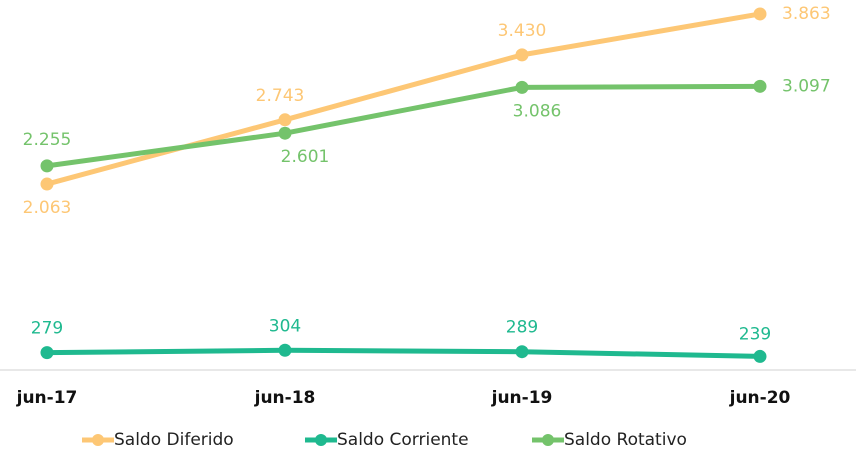 This screenshot has height=458, width=856. Describe the element at coordinates (522, 31) in the screenshot. I see `data-label: 3.430` at that location.